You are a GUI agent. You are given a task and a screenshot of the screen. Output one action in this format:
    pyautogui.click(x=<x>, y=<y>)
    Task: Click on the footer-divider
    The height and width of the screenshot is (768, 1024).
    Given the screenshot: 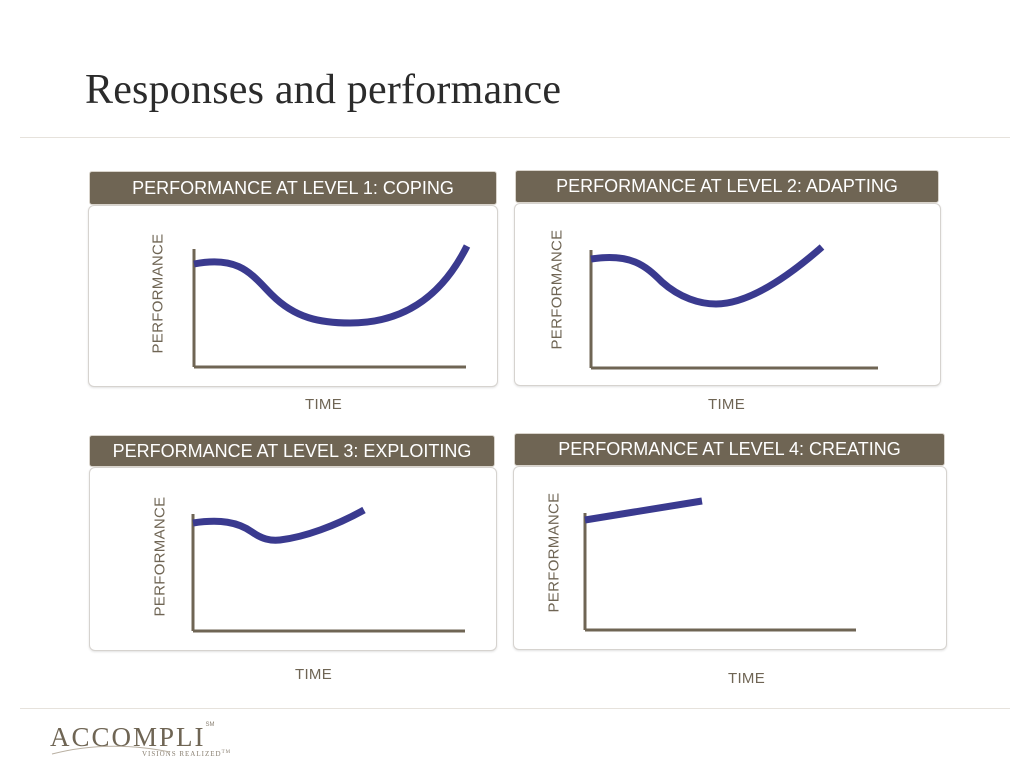 What is the action you would take?
    pyautogui.click(x=515, y=708)
    